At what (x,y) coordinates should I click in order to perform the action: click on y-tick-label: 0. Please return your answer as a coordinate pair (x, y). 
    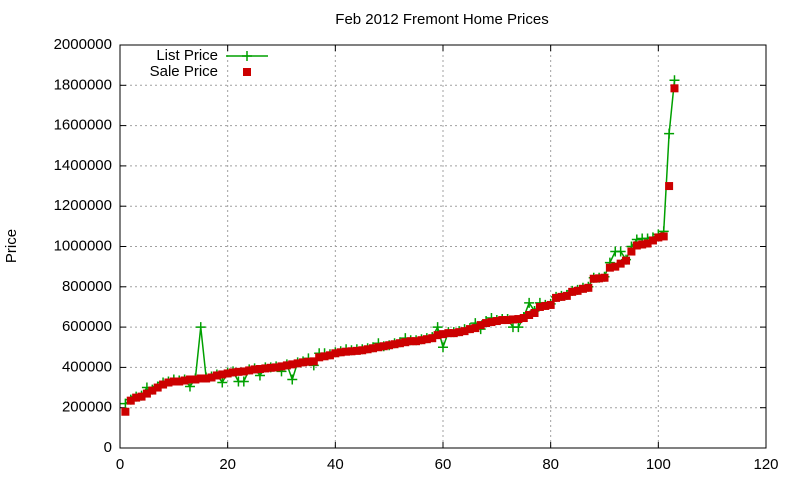
    Looking at the image, I should click on (108, 447).